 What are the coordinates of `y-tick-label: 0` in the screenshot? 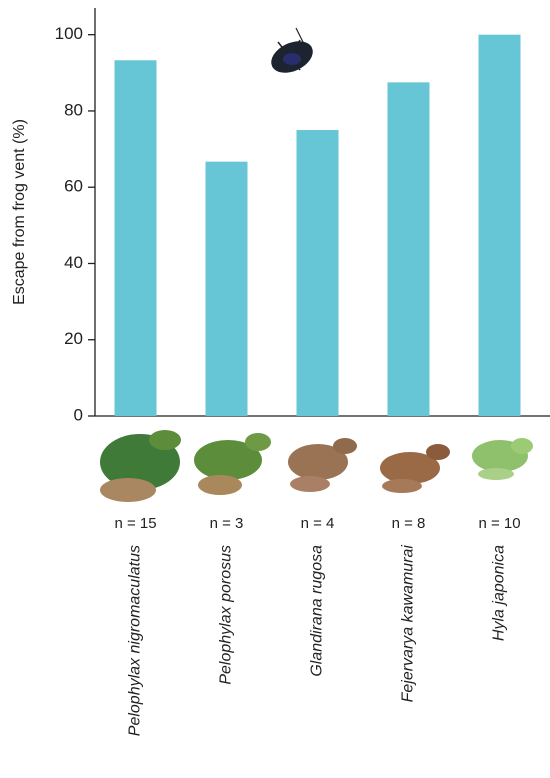 It's located at (78, 414).